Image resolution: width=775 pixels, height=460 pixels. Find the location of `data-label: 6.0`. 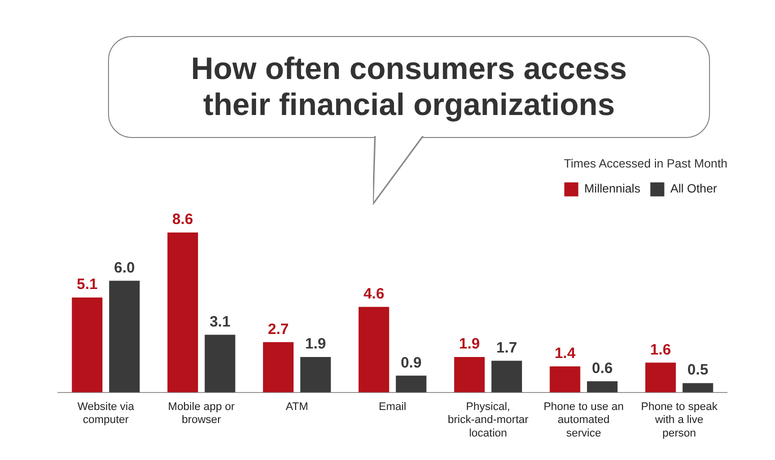

data-label: 6.0 is located at coordinates (124, 267).